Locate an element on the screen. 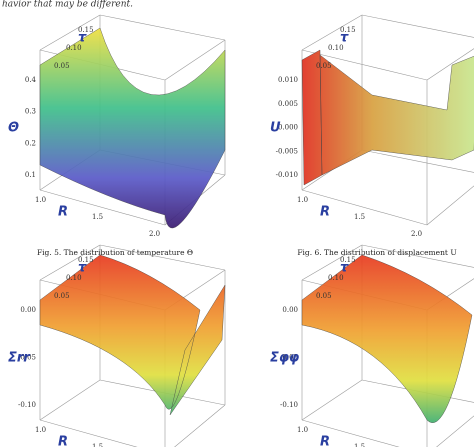  axis-label: Θ is located at coordinates (13, 128).